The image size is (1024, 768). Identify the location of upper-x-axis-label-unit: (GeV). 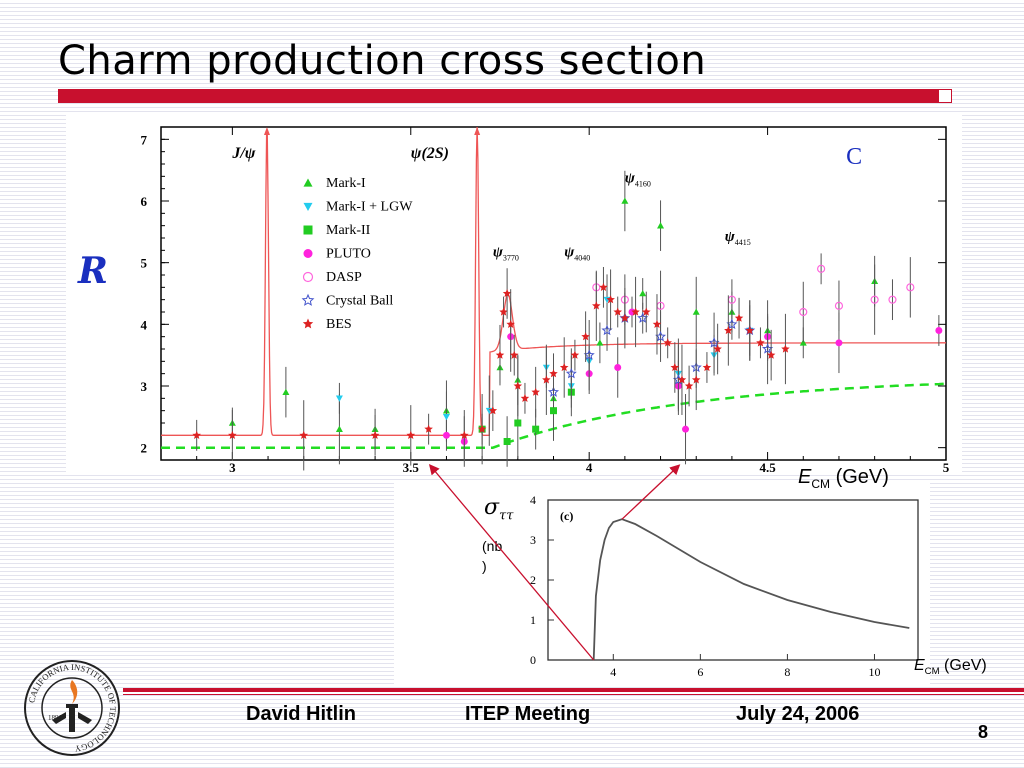
(859, 477).